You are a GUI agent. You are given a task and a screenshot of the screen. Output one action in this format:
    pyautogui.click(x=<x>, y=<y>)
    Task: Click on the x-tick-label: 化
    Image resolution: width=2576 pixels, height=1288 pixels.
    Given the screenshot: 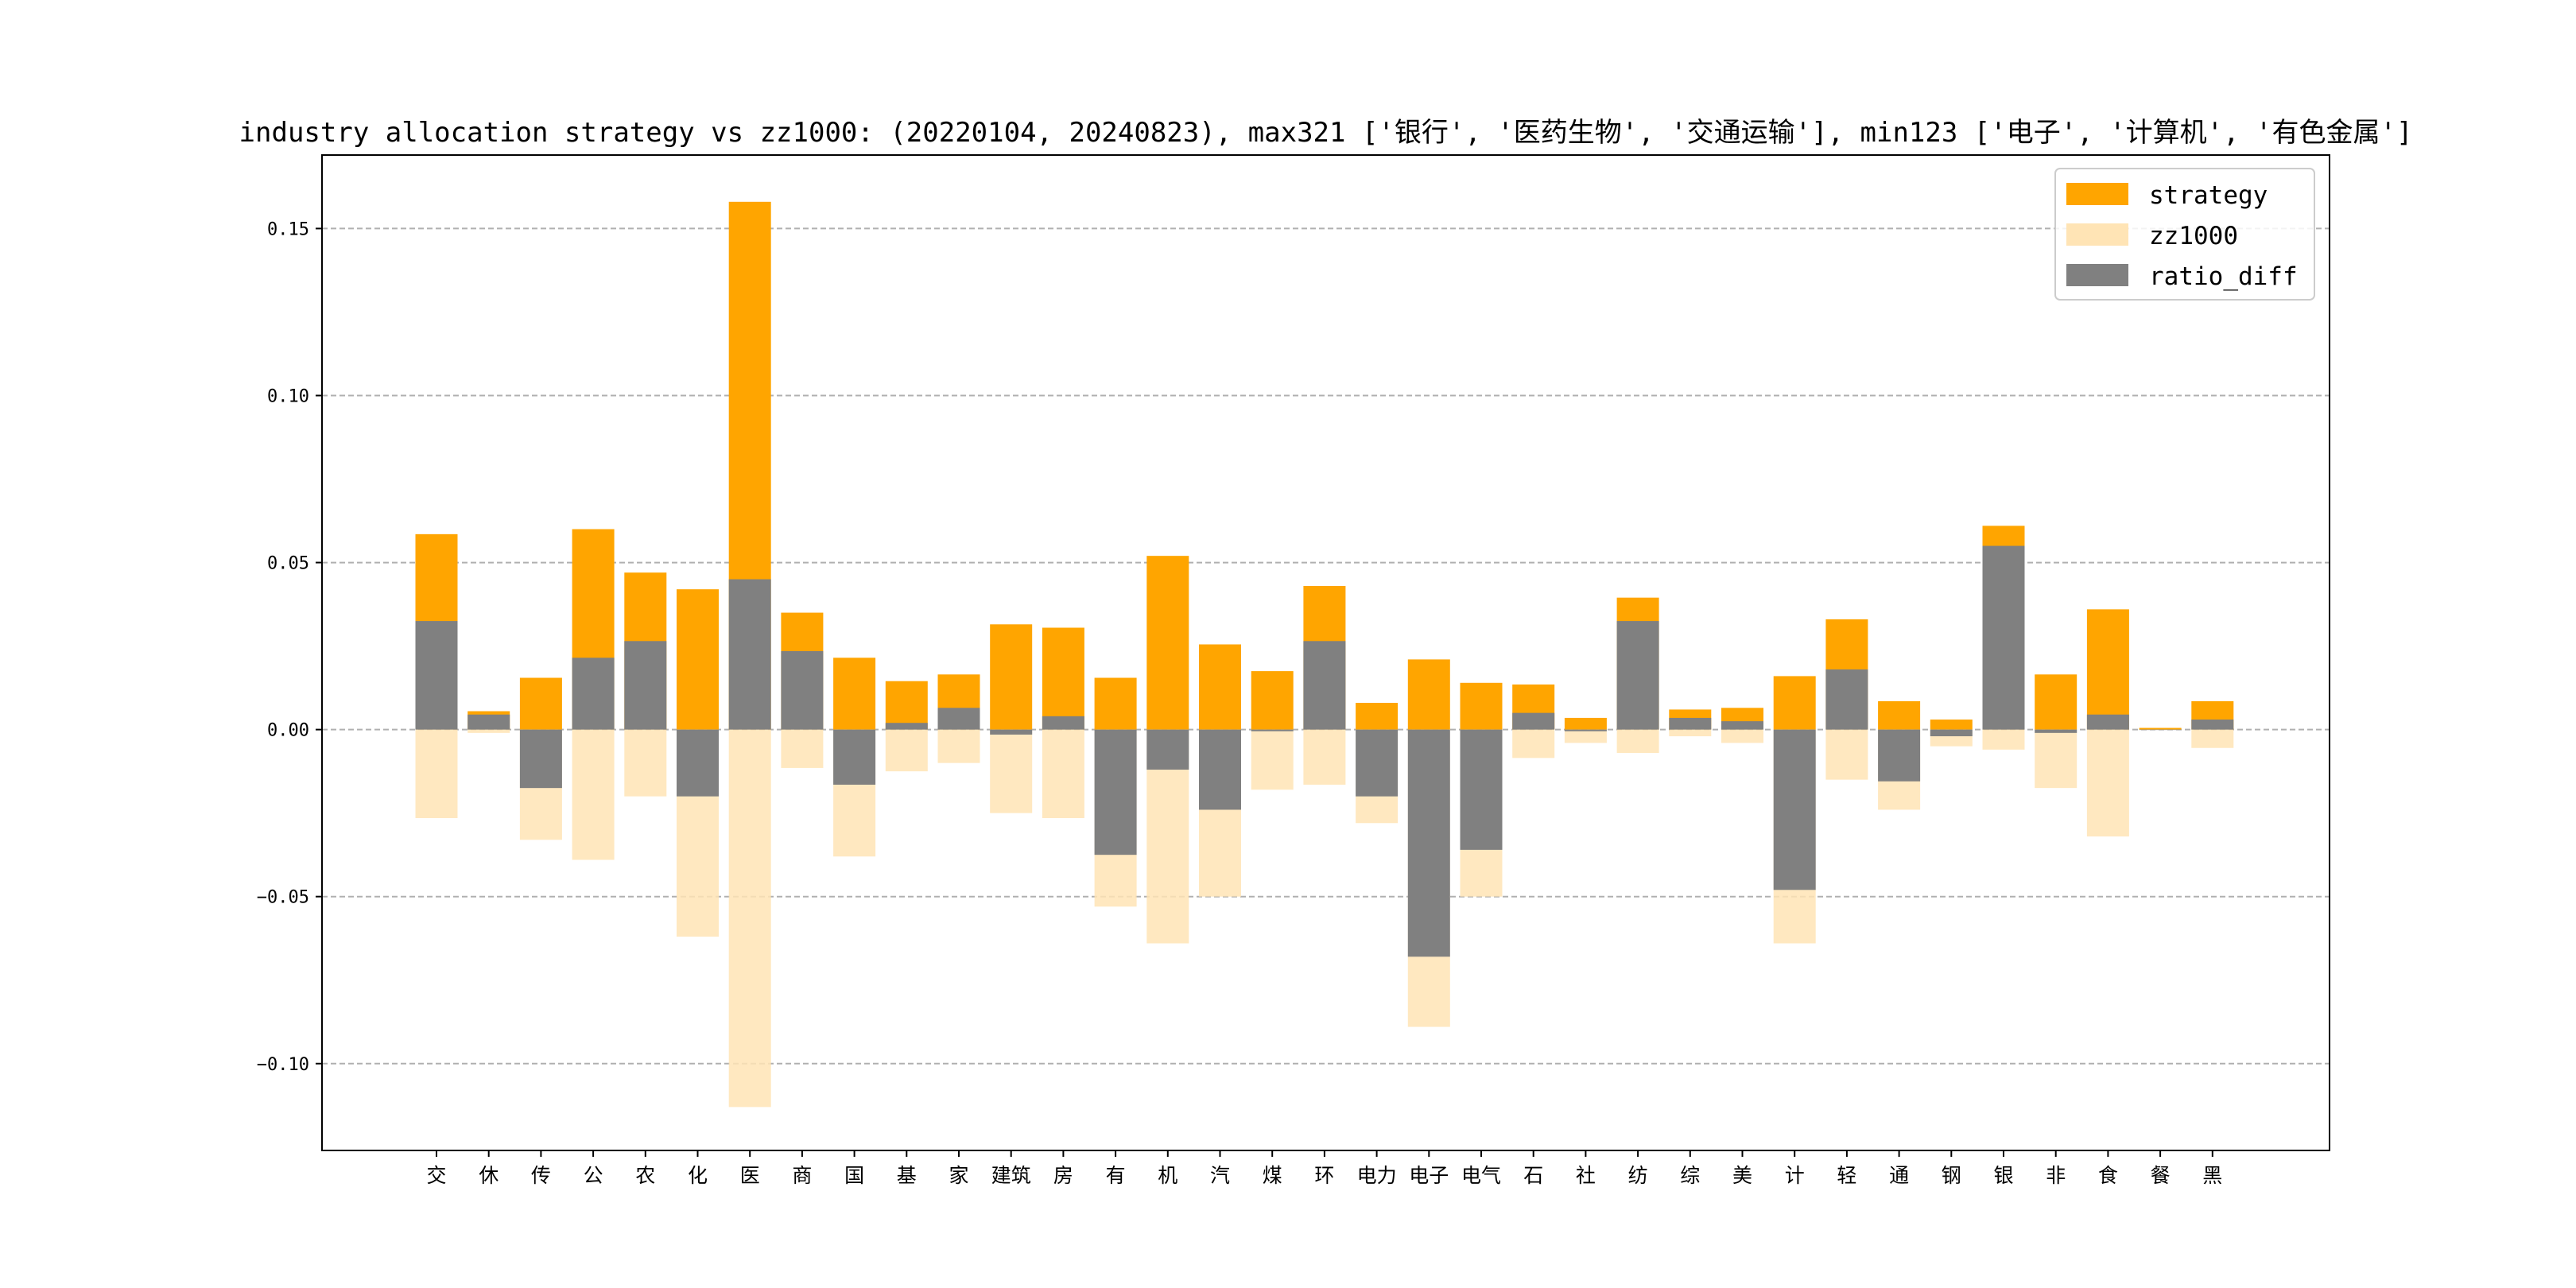 What is the action you would take?
    pyautogui.click(x=698, y=1175)
    